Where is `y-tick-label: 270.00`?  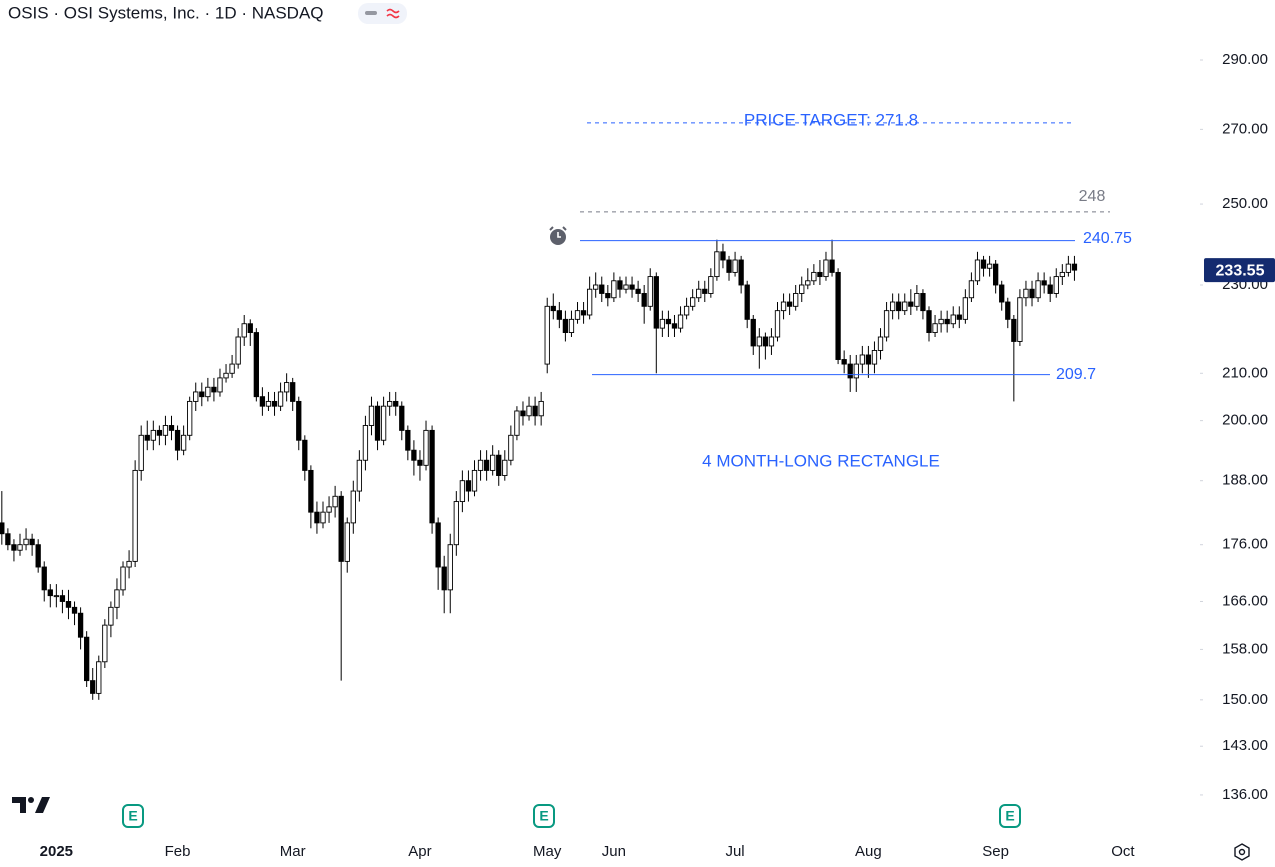 y-tick-label: 270.00 is located at coordinates (1245, 128).